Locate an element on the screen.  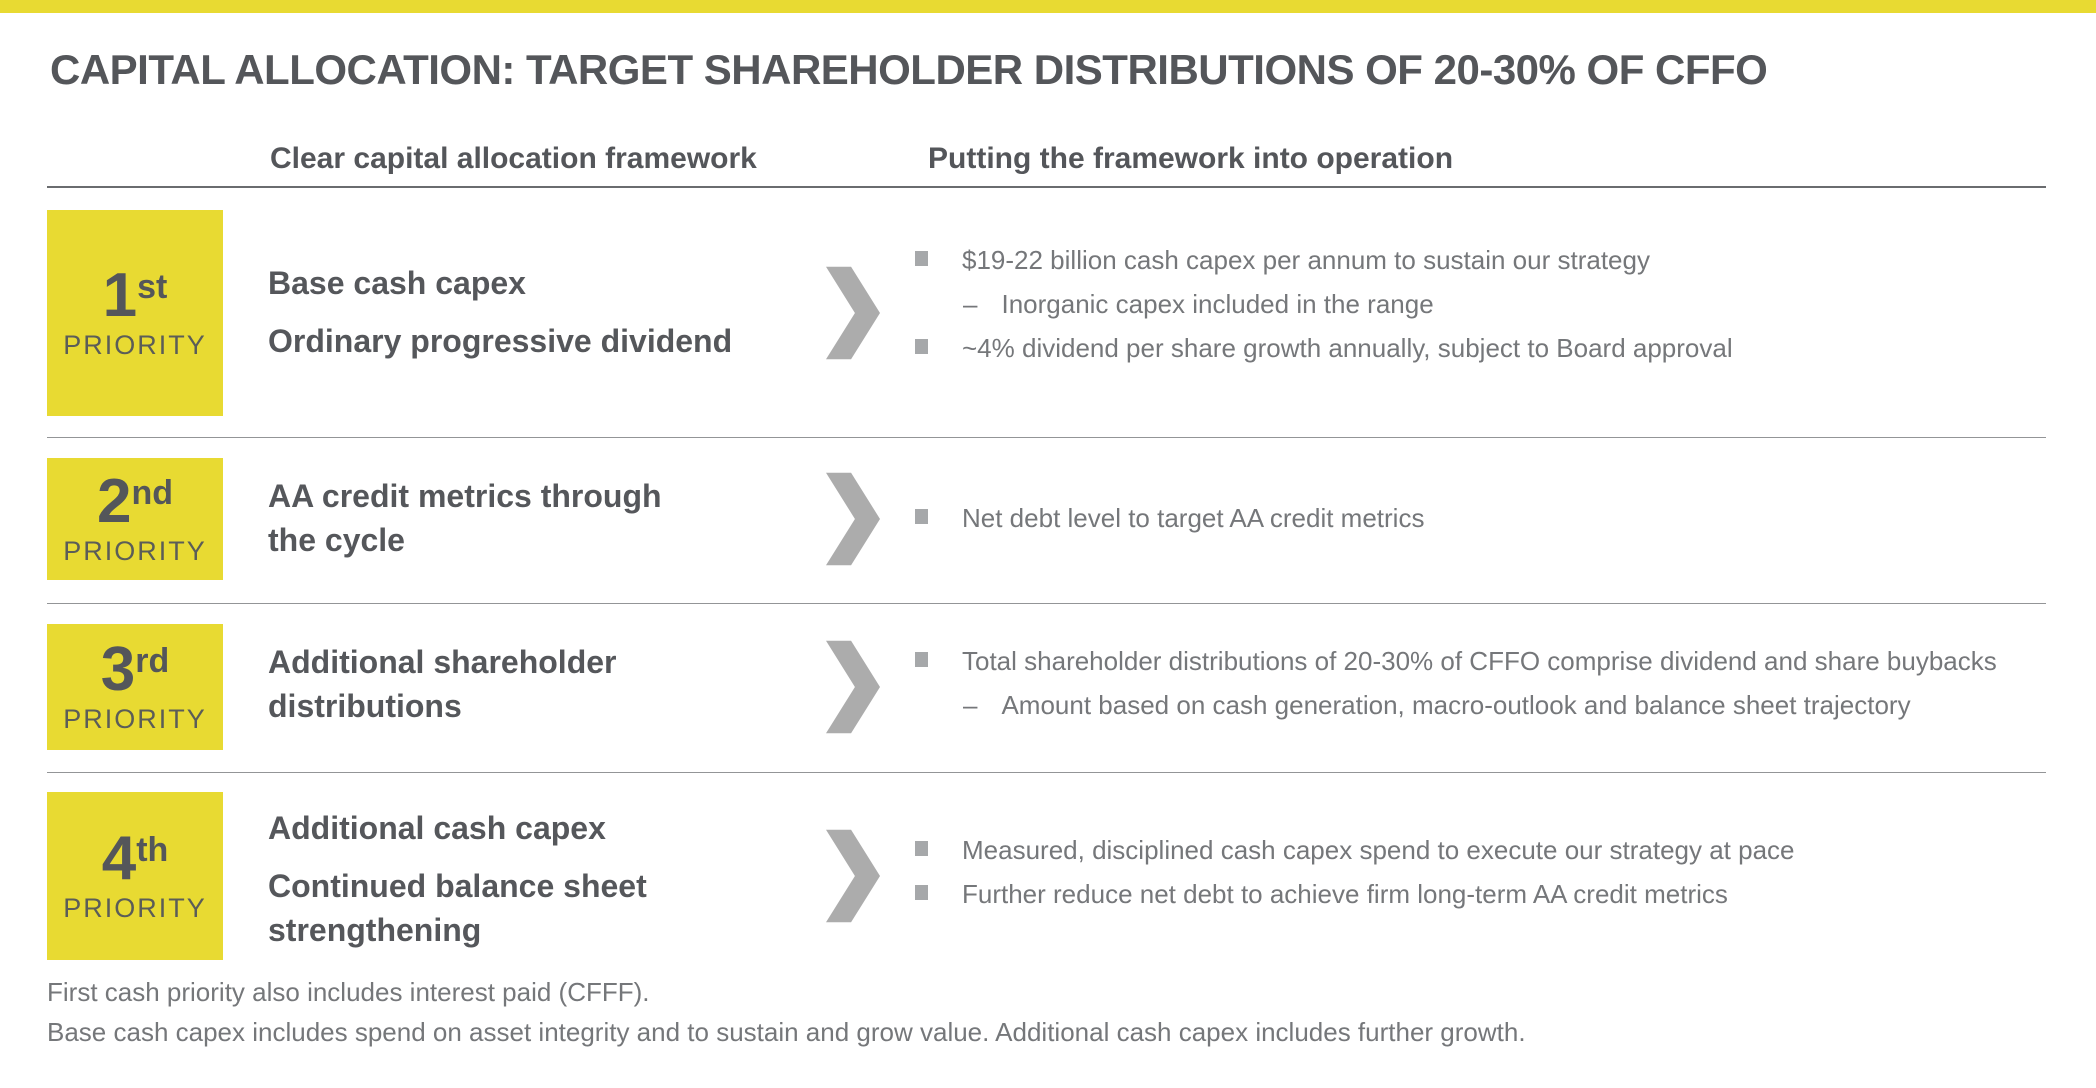
framework-line: Continued balance sheet strengthening is located at coordinates (457, 908).